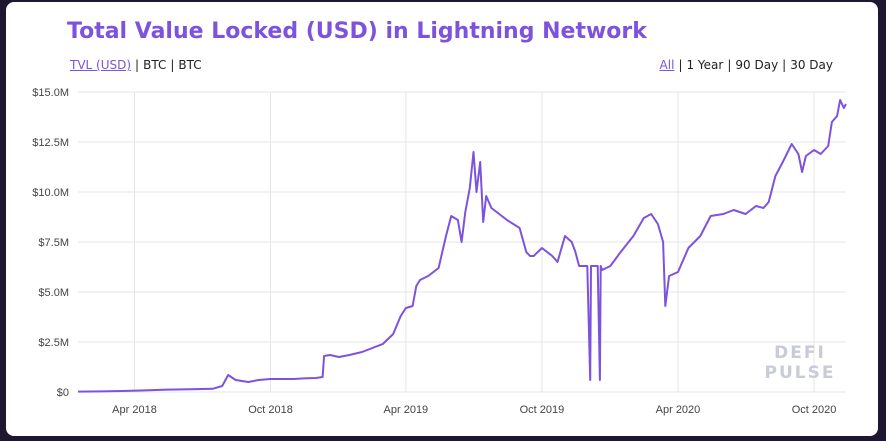 Image resolution: width=886 pixels, height=441 pixels. Describe the element at coordinates (155, 65) in the screenshot. I see `toggle-btc: BTC` at that location.